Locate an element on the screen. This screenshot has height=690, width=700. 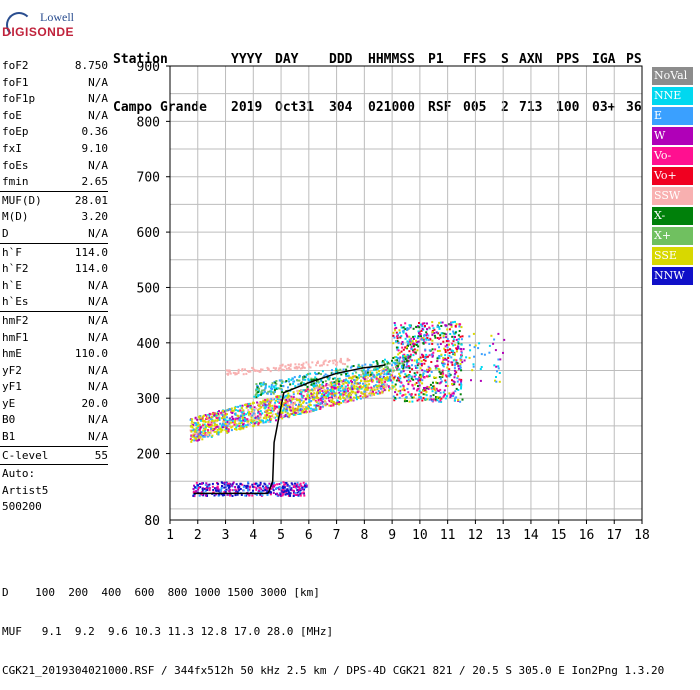
param-key: h`E is located at coordinates (12, 285).